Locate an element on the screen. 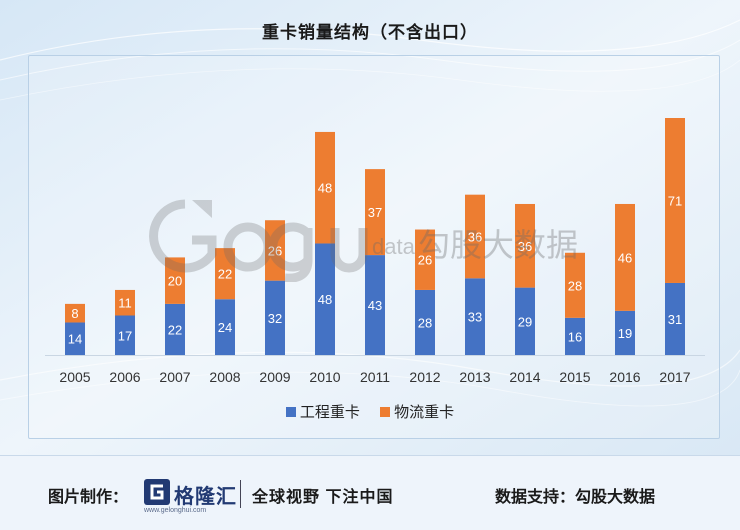 This screenshot has width=740, height=530. brand-url: www.gelonghui.com is located at coordinates (175, 510).